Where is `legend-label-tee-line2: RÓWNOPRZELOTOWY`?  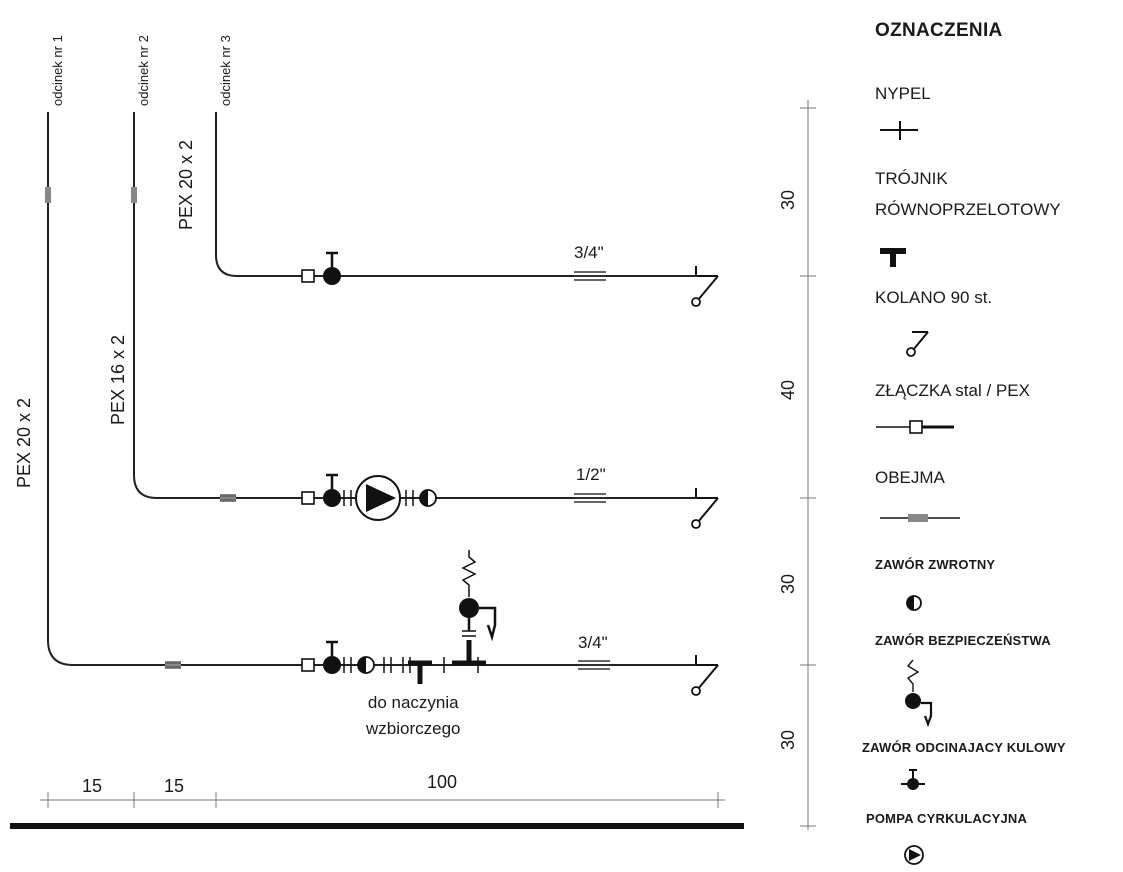 legend-label-tee-line2: RÓWNOPRZELOTOWY is located at coordinates (968, 209).